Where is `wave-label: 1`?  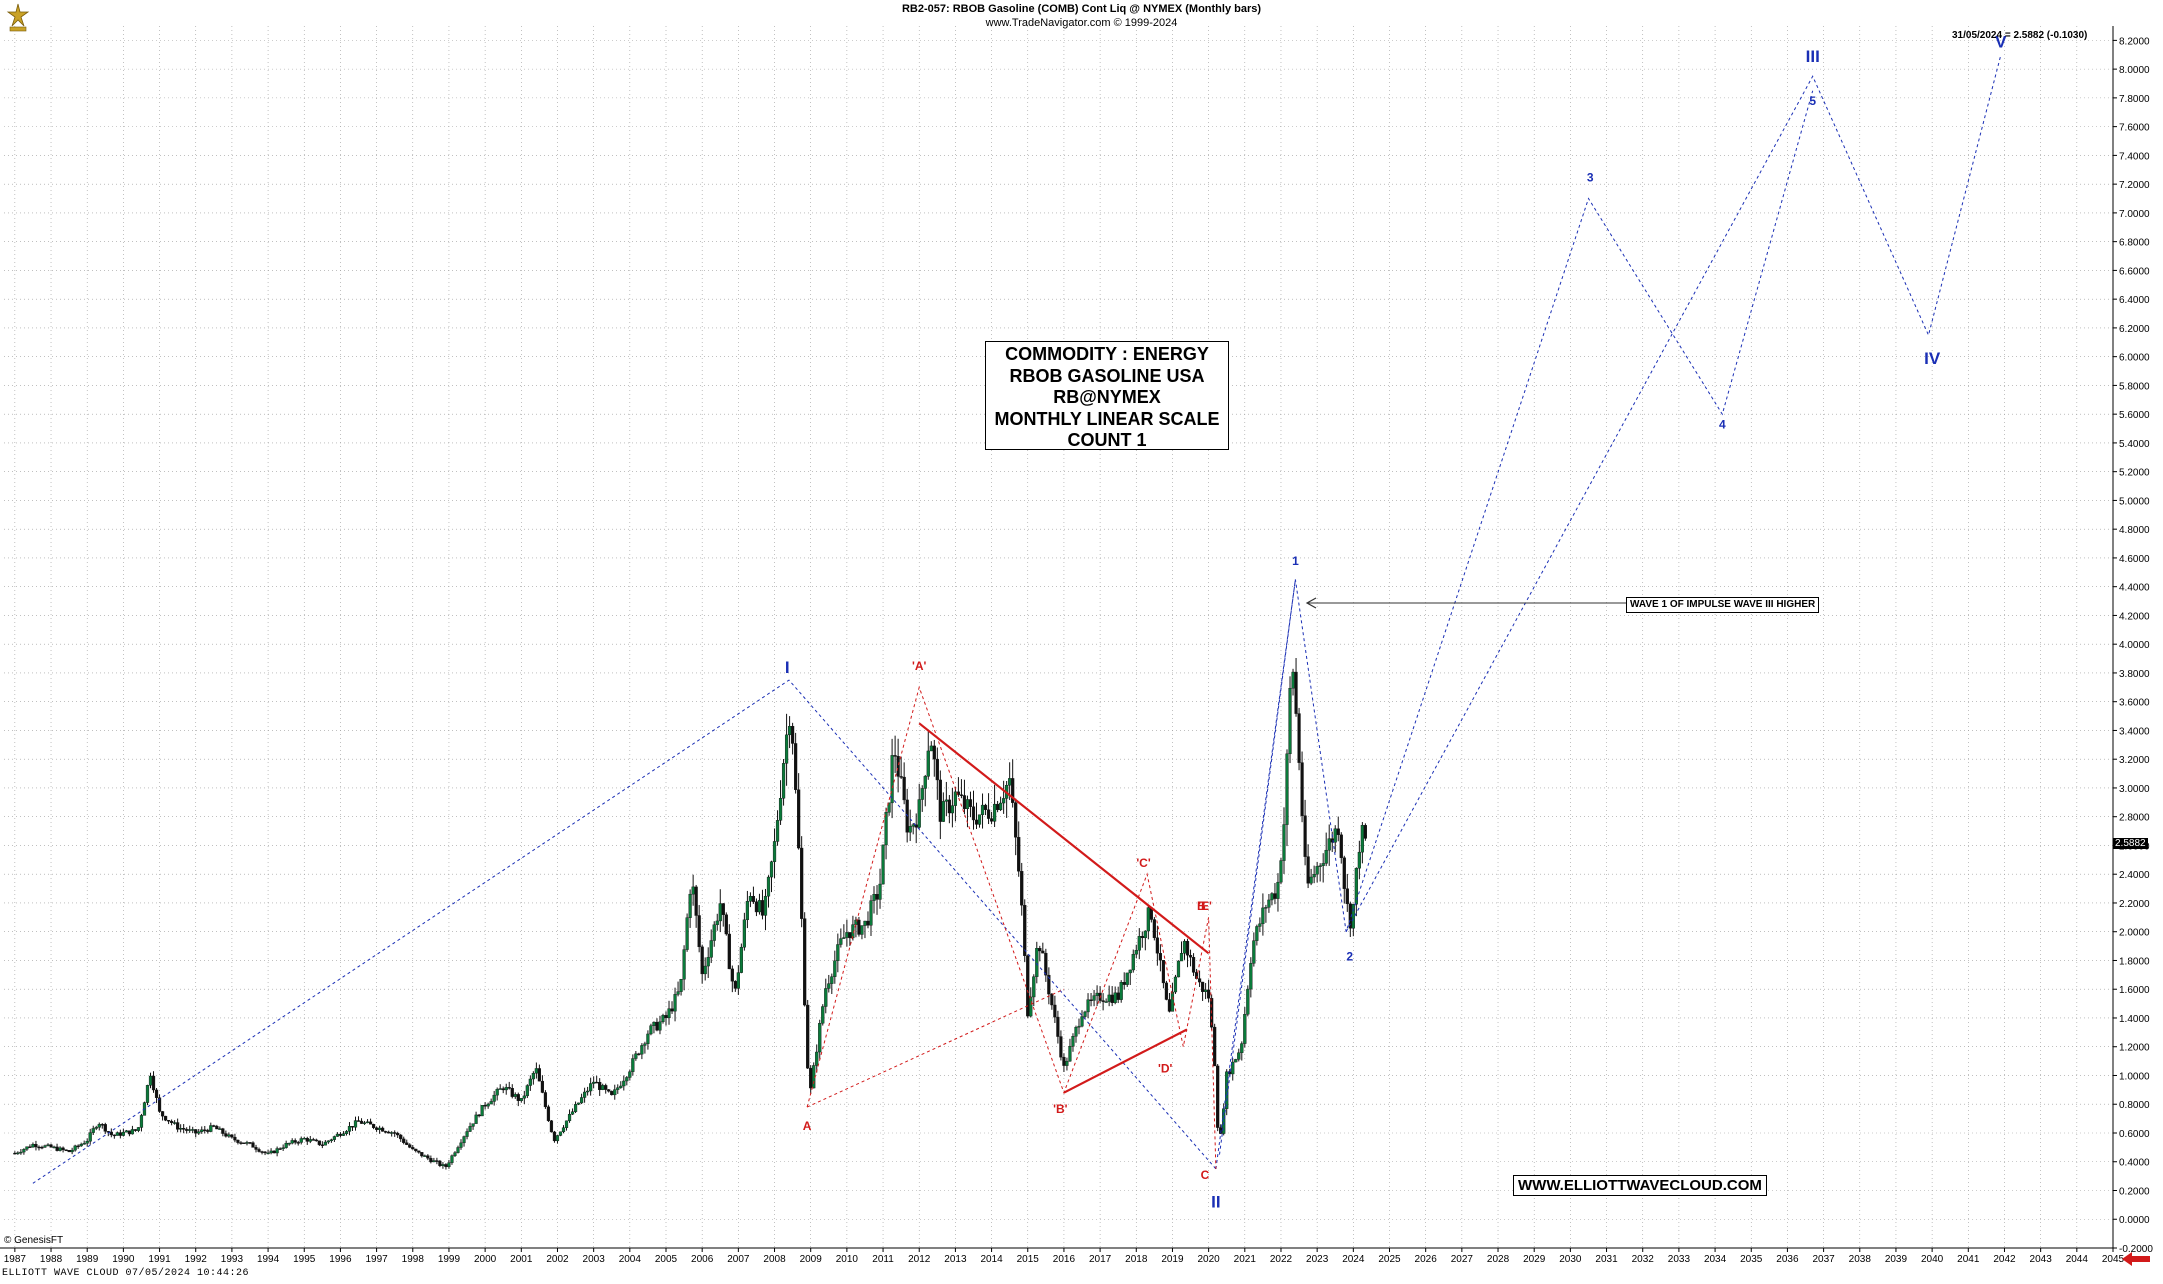
wave-label: 1 is located at coordinates (1295, 561).